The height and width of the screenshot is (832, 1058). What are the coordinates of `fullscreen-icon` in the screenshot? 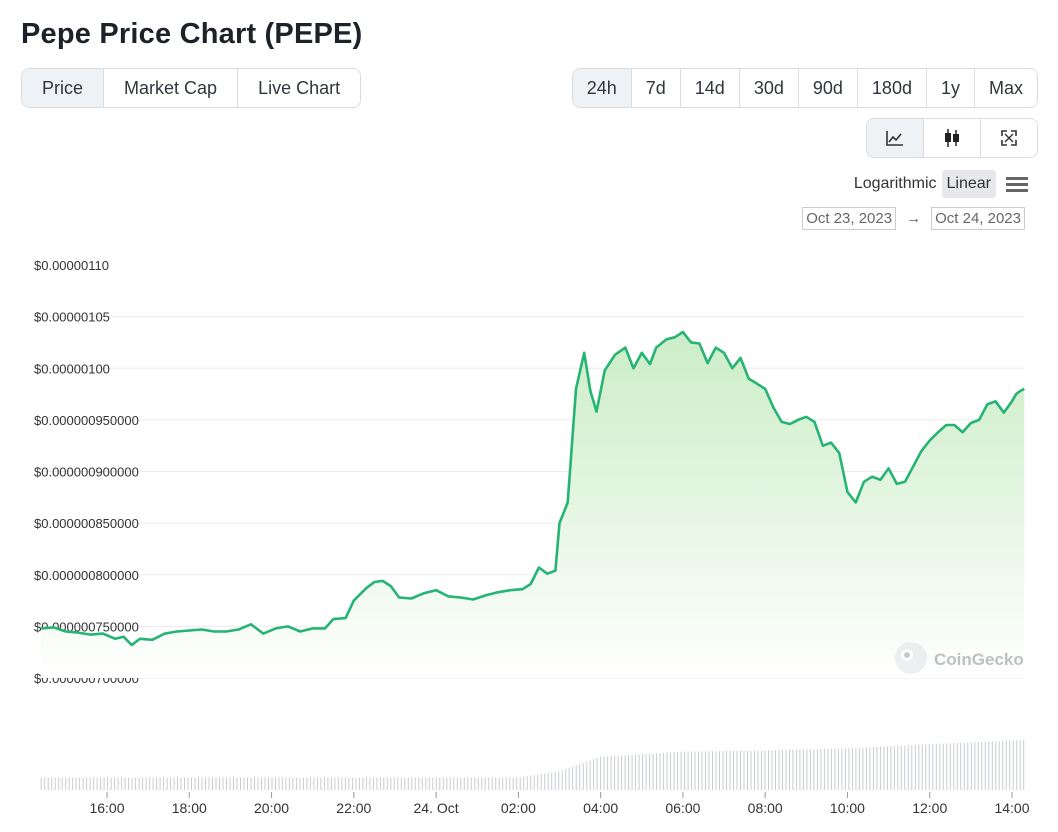 It's located at (1009, 138).